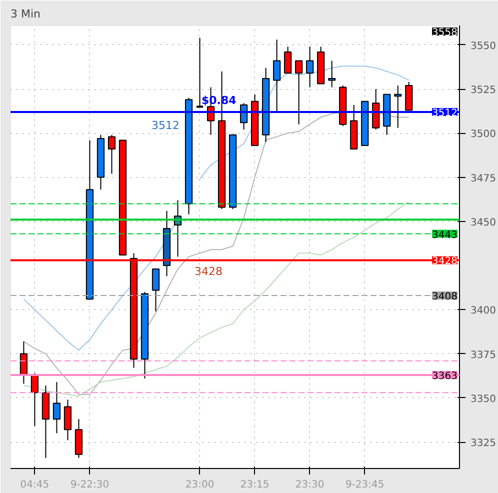  Describe the element at coordinates (483, 355) in the screenshot. I see `y-tick-label: 3375` at that location.